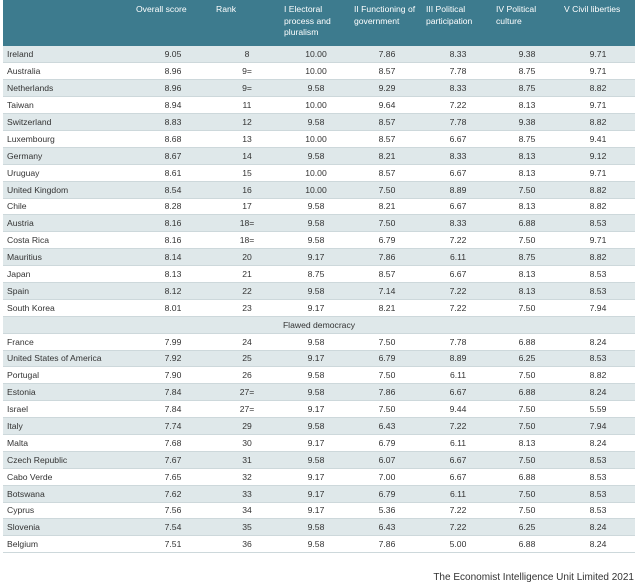  What do you see at coordinates (226, 9) in the screenshot?
I see `header-rank: Rank` at bounding box center [226, 9].